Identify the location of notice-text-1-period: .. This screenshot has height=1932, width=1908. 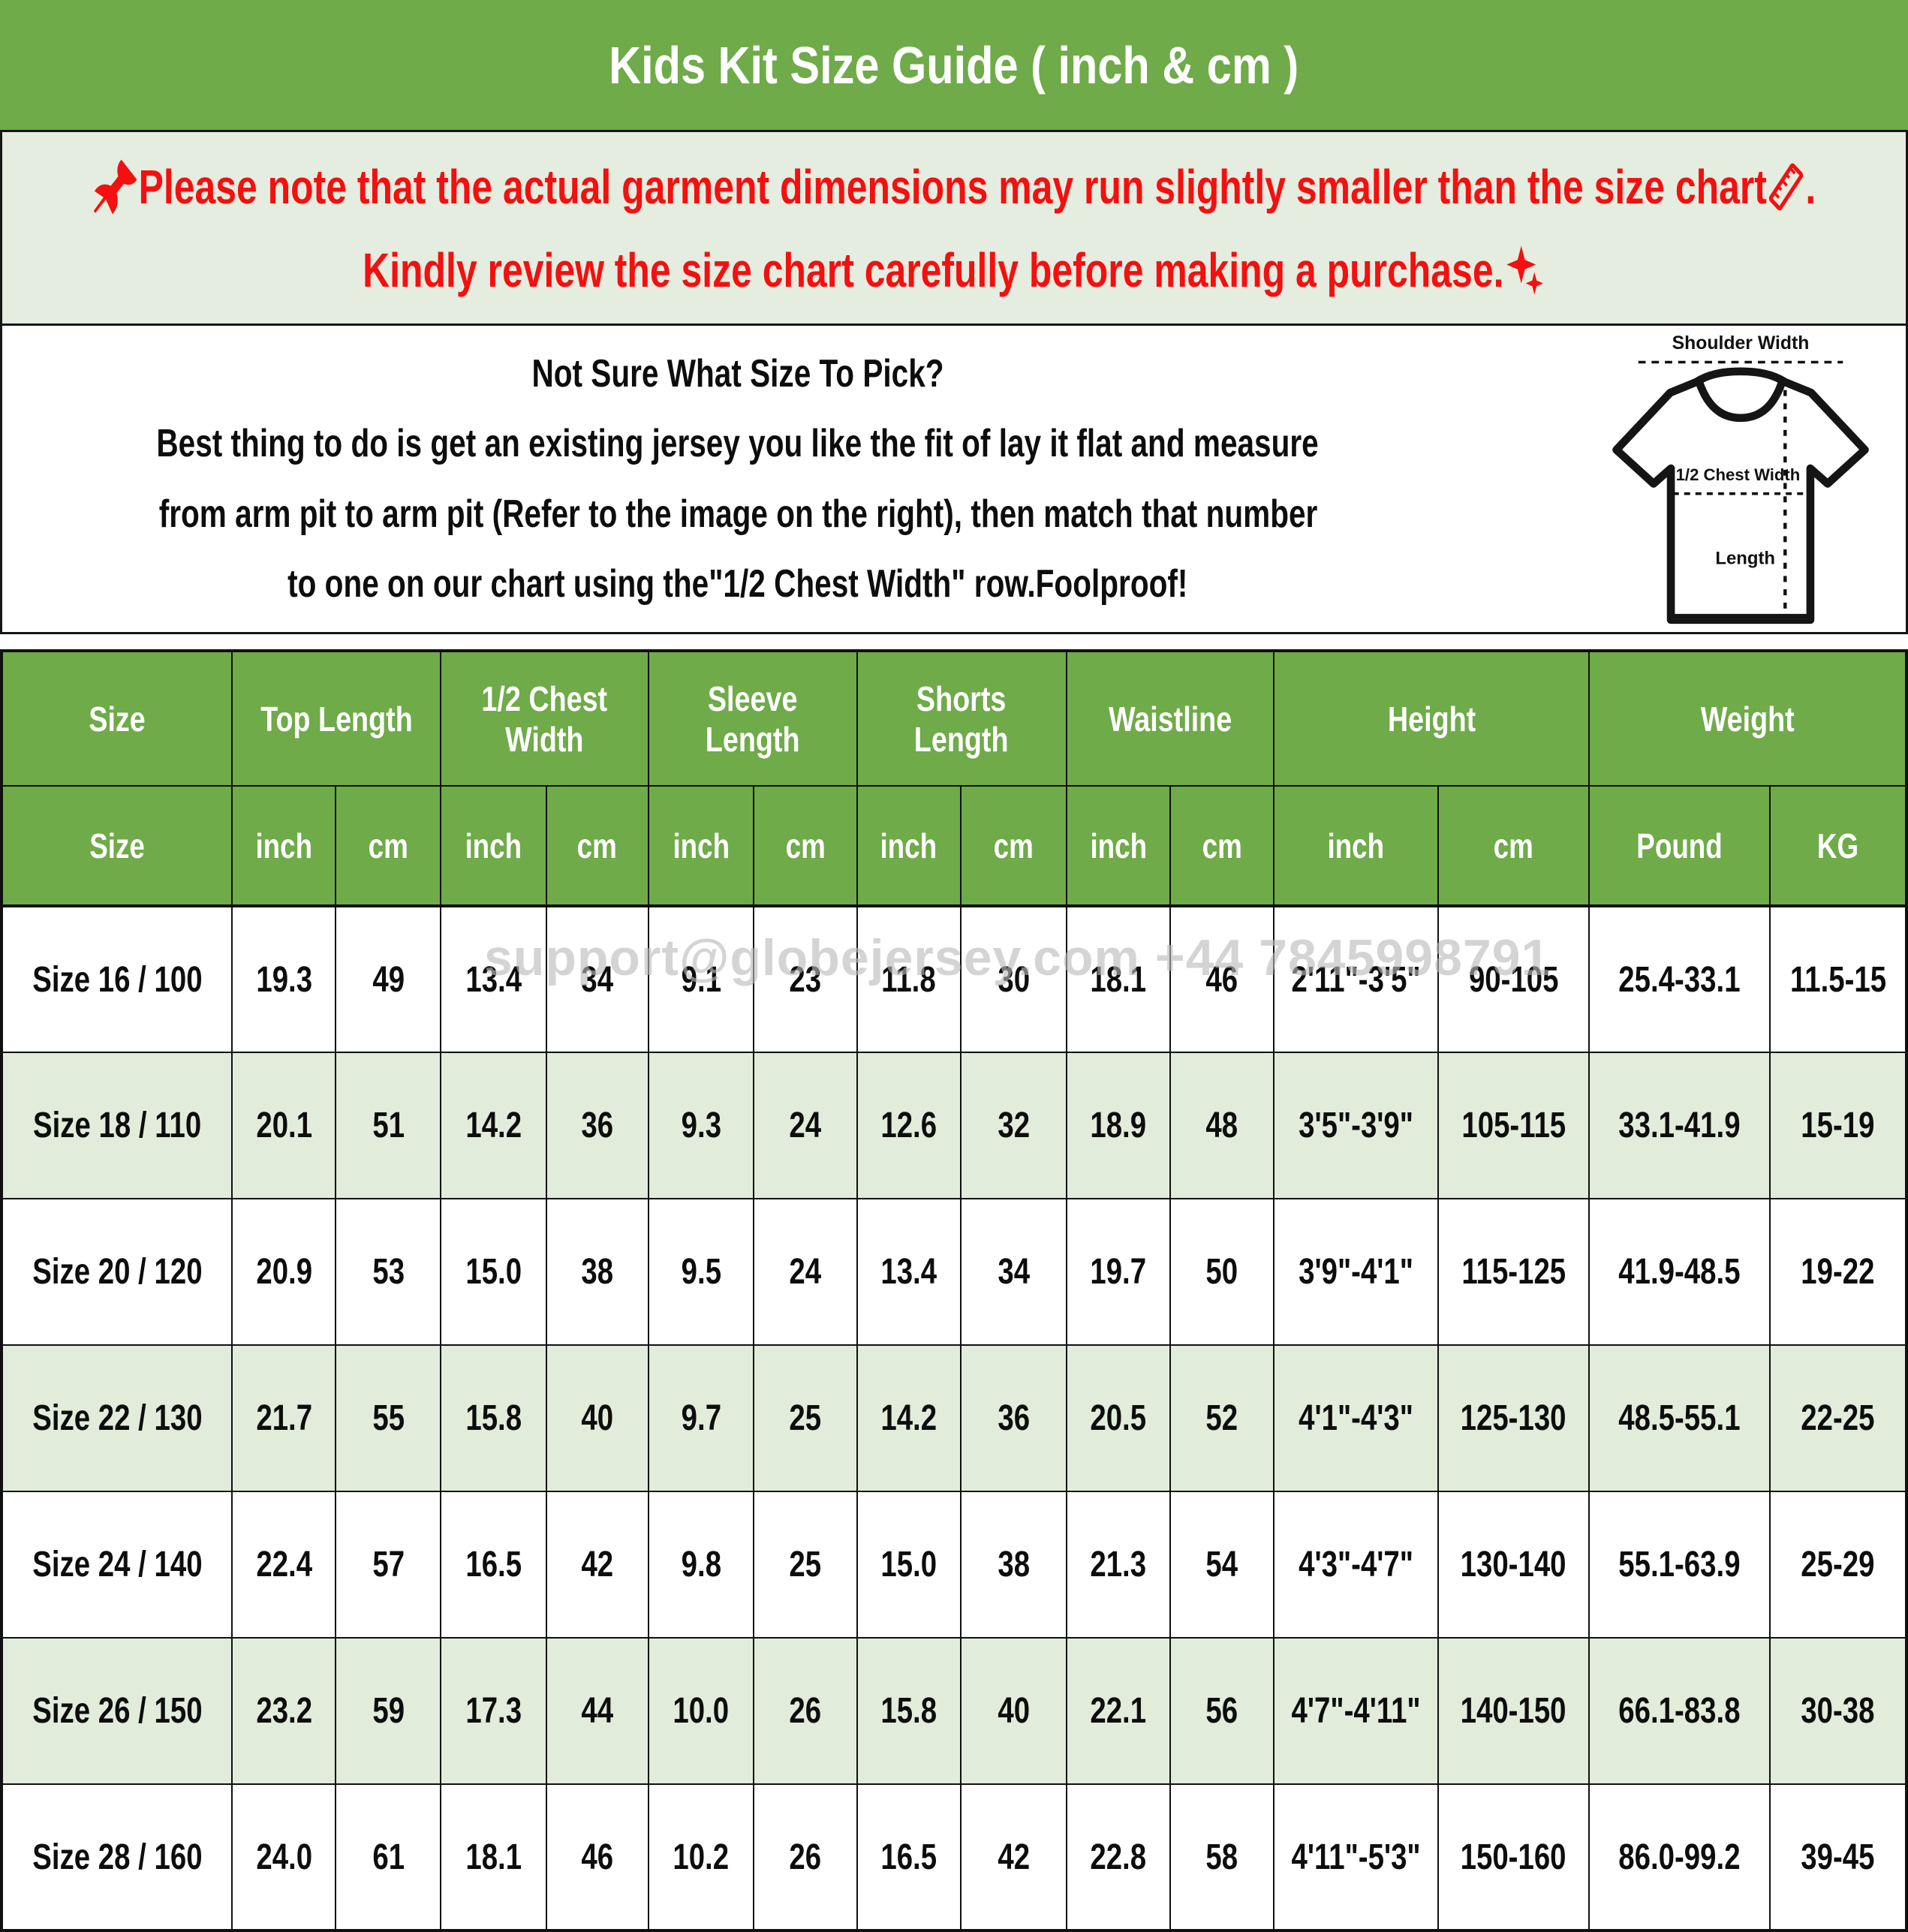
(1810, 187).